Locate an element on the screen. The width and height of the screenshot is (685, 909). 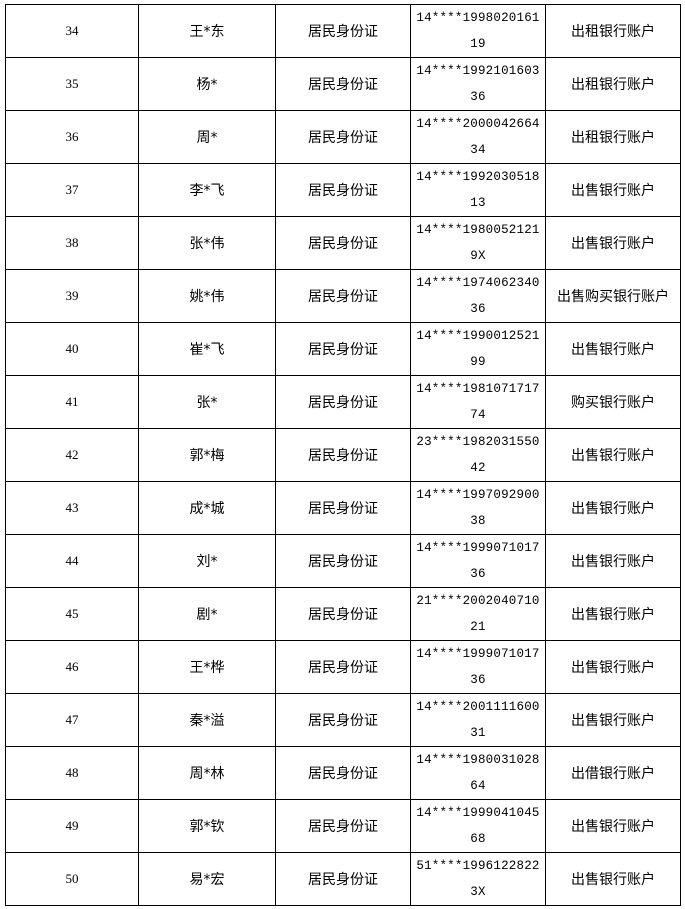
person-name: 成*城 is located at coordinates (207, 508).